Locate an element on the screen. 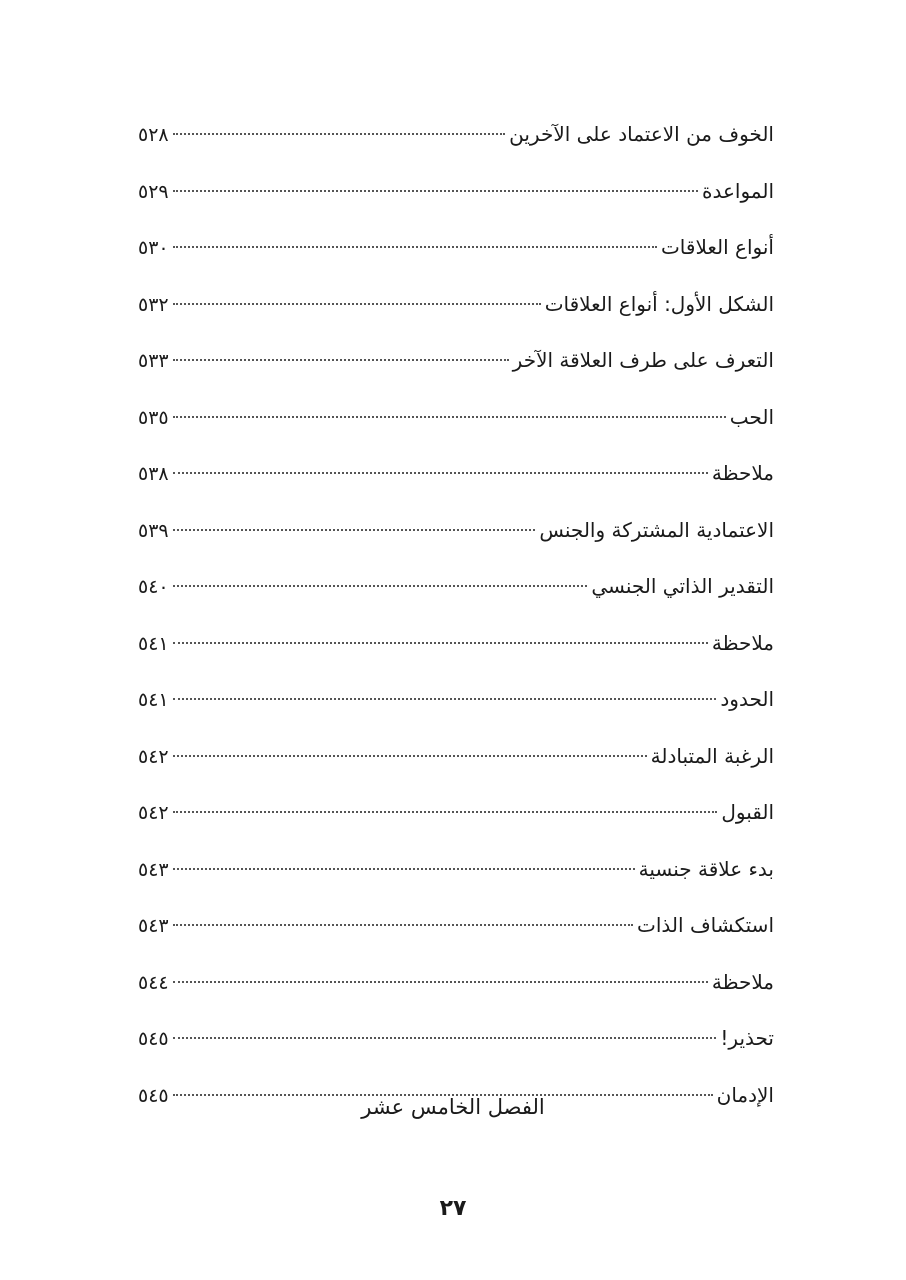  toc-entry-title: الاعتمادية المشتركة والجنس is located at coordinates (656, 529).